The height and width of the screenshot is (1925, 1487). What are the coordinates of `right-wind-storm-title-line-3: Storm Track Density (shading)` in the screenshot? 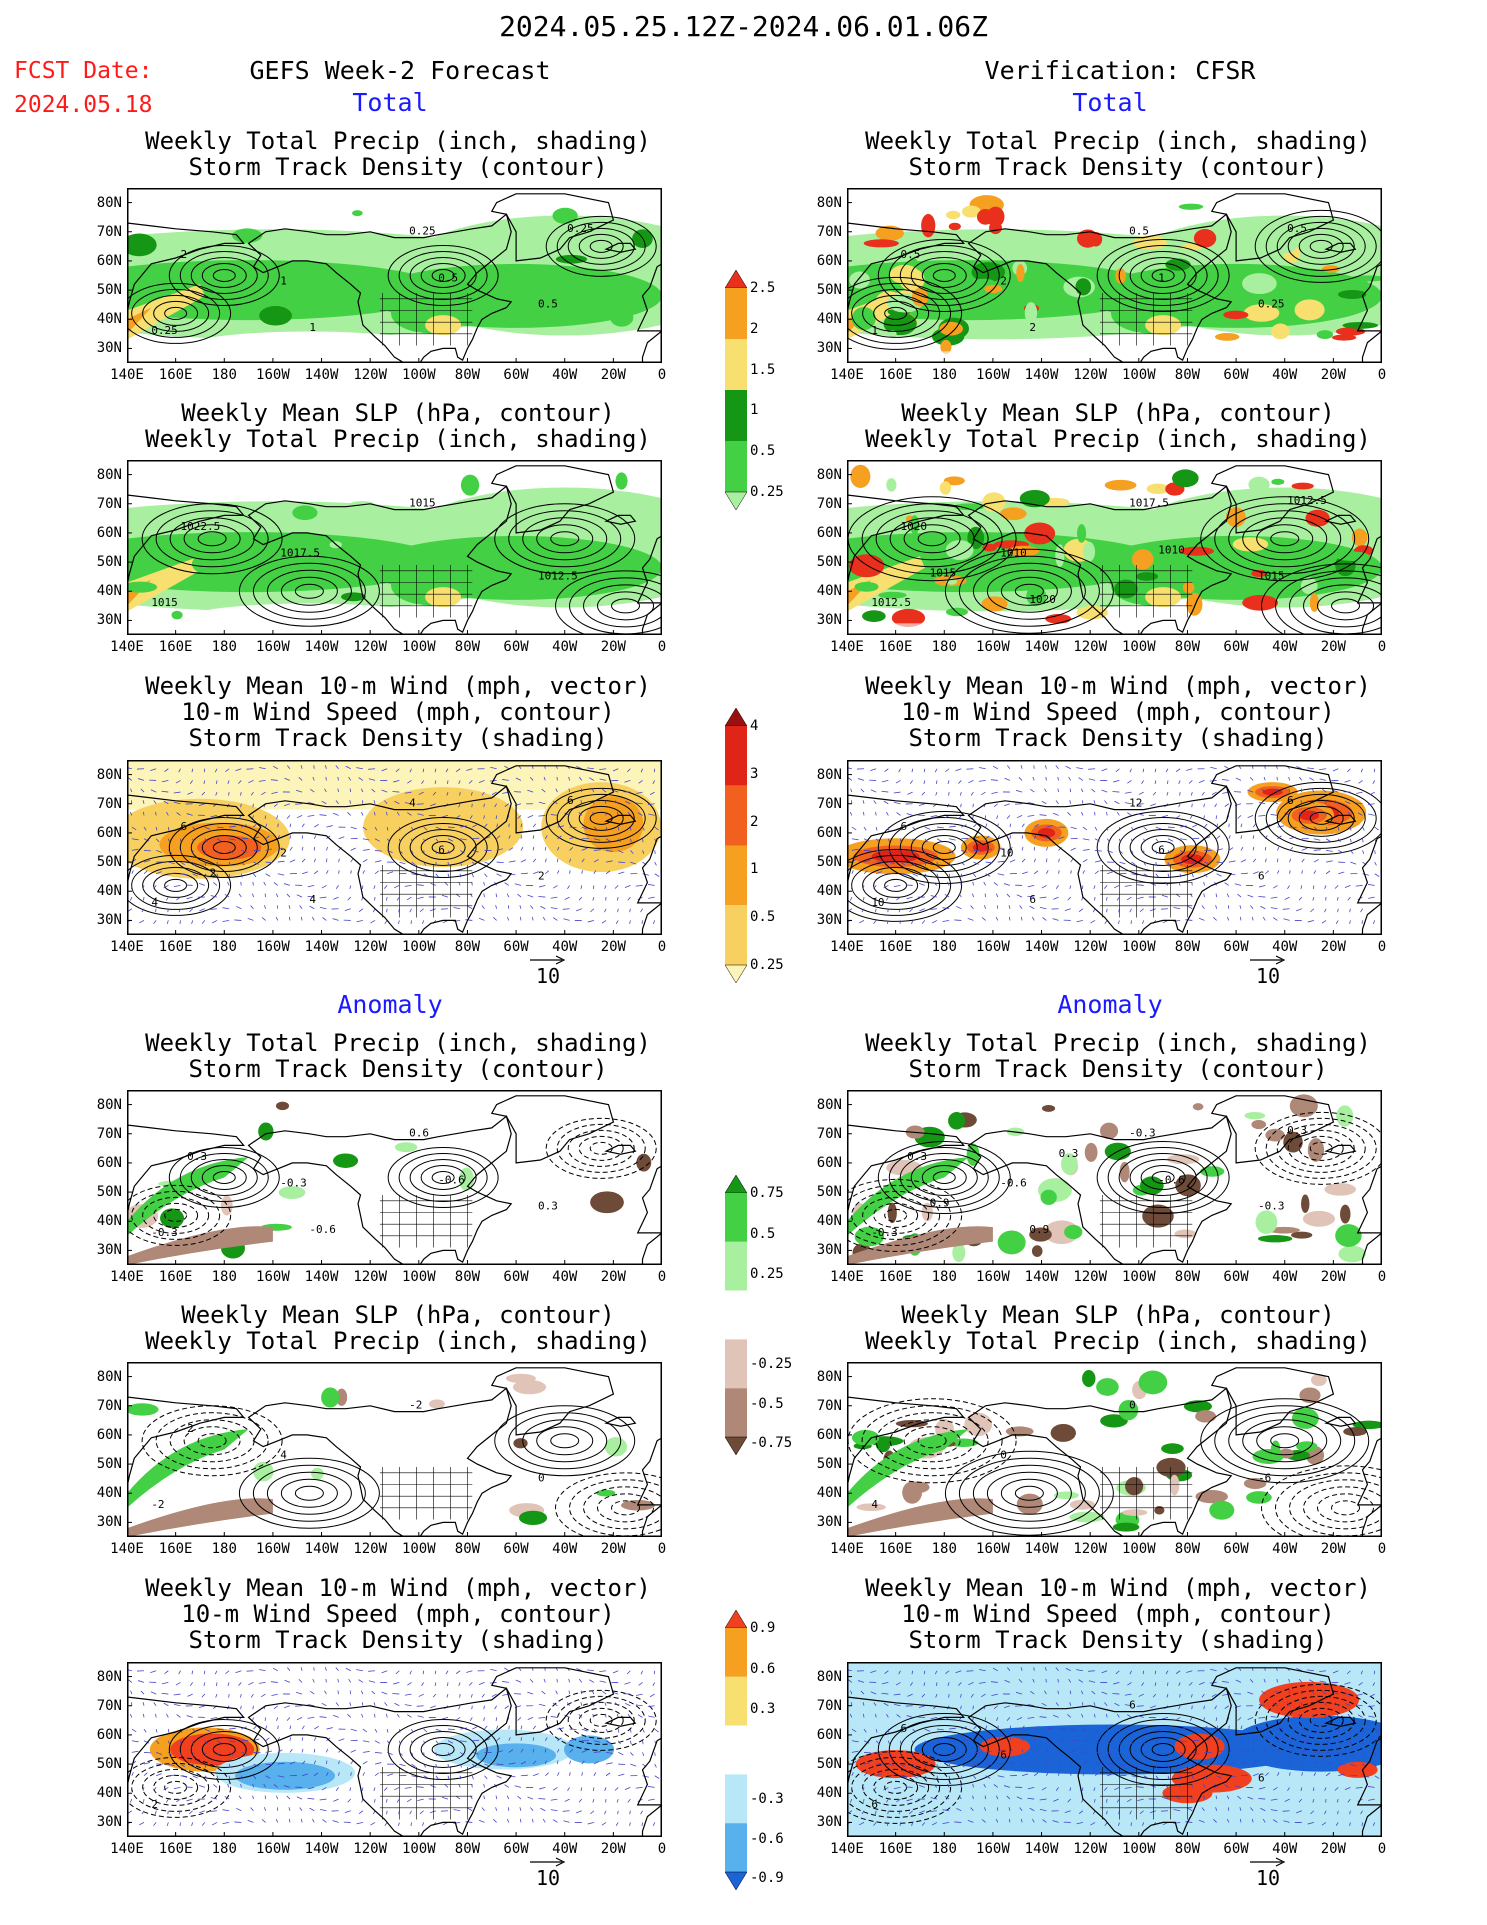 It's located at (1118, 738).